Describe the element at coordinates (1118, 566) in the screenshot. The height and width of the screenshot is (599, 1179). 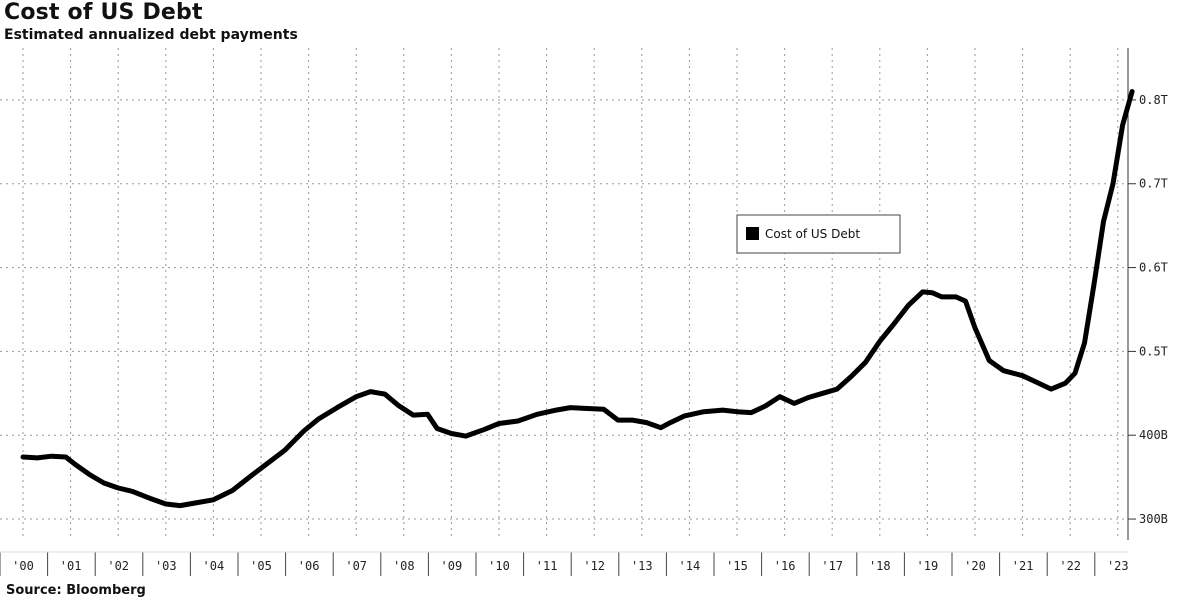
I see `x-tick-label: '23` at that location.